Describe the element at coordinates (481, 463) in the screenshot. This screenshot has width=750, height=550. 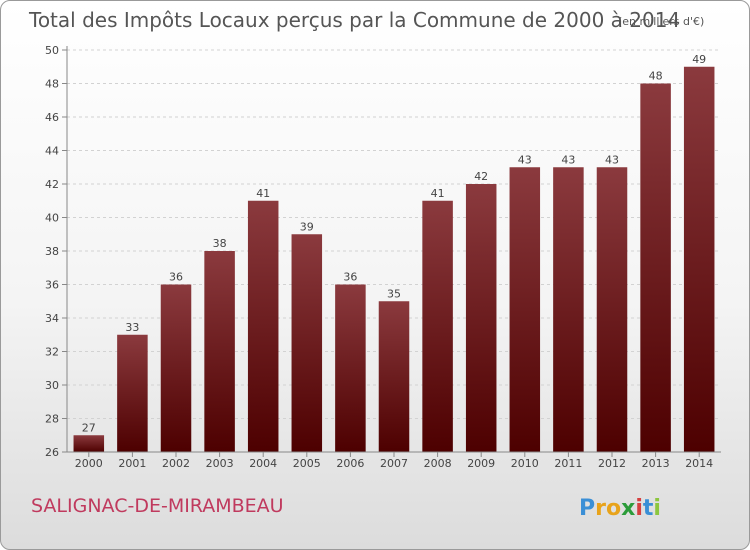
I see `x-tick-label: 2009` at that location.